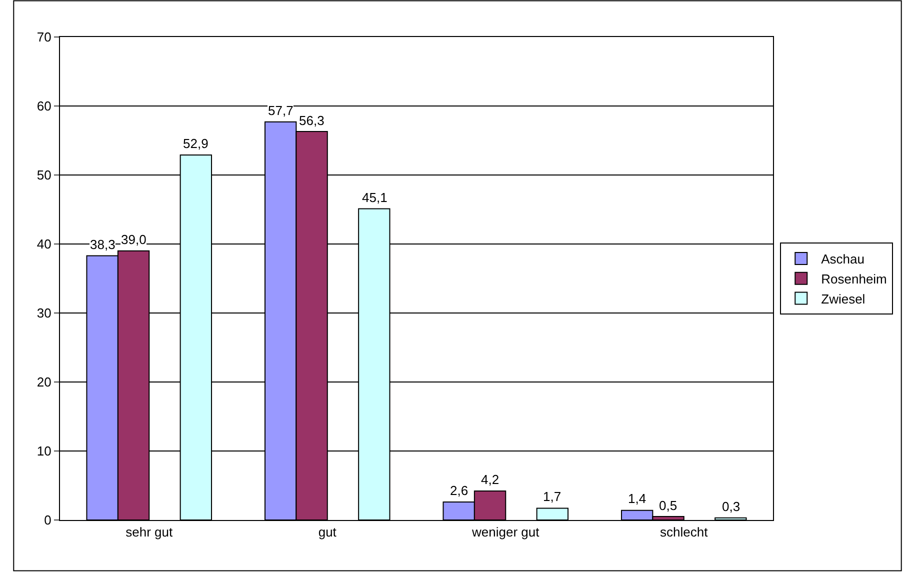 Image resolution: width=908 pixels, height=575 pixels. I want to click on legend-label: Zwiesel, so click(843, 298).